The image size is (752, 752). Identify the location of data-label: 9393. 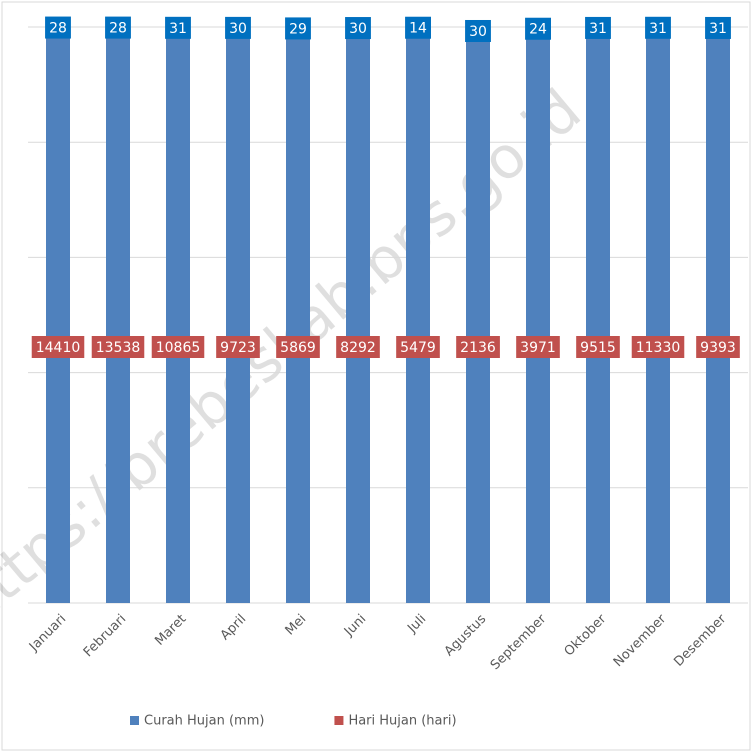
(718, 347).